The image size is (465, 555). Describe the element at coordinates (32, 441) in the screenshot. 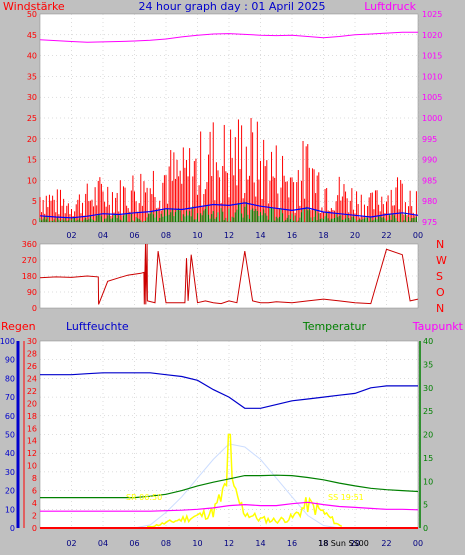

I see `rain-tick-label: 14` at that location.